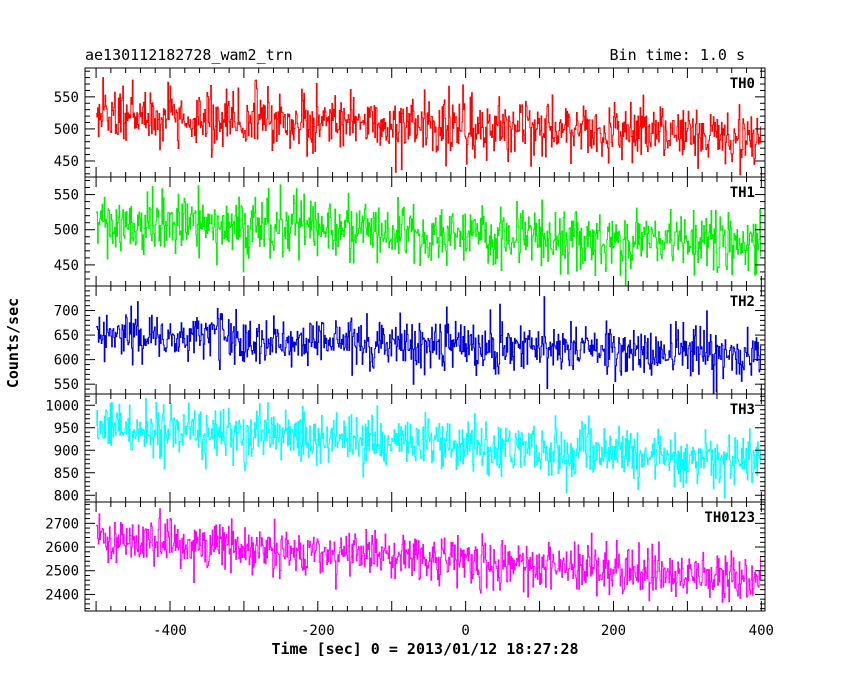 Image resolution: width=850 pixels, height=680 pixels. Describe the element at coordinates (66, 336) in the screenshot. I see `y-tick-label: 650` at that location.